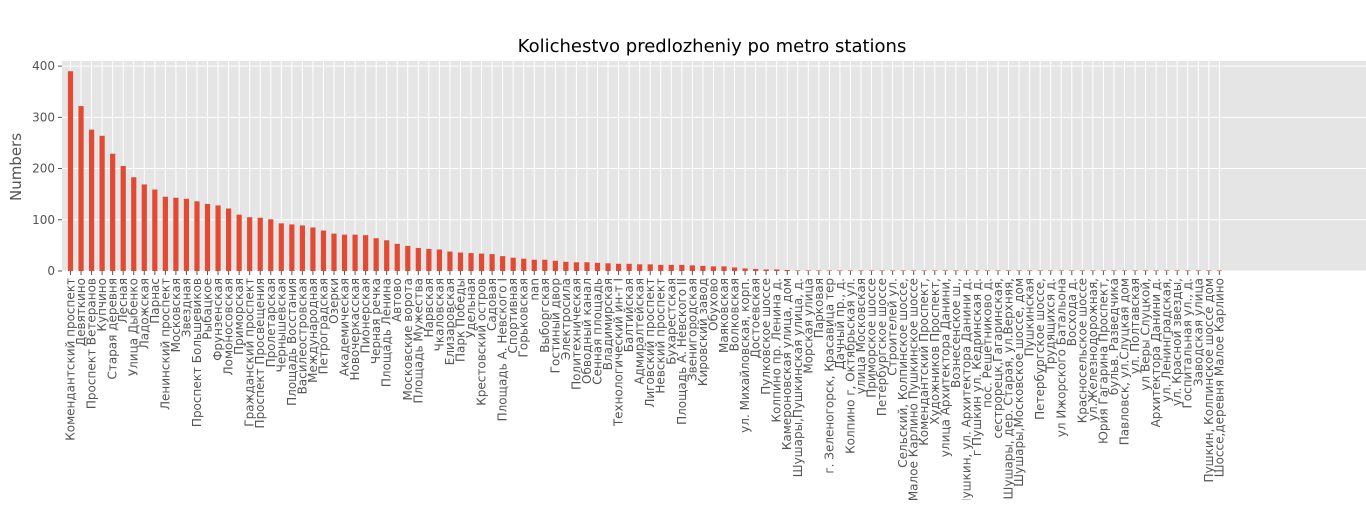  What do you see at coordinates (576, 334) in the screenshot?
I see `x-tick-label: Политехническая` at bounding box center [576, 334].